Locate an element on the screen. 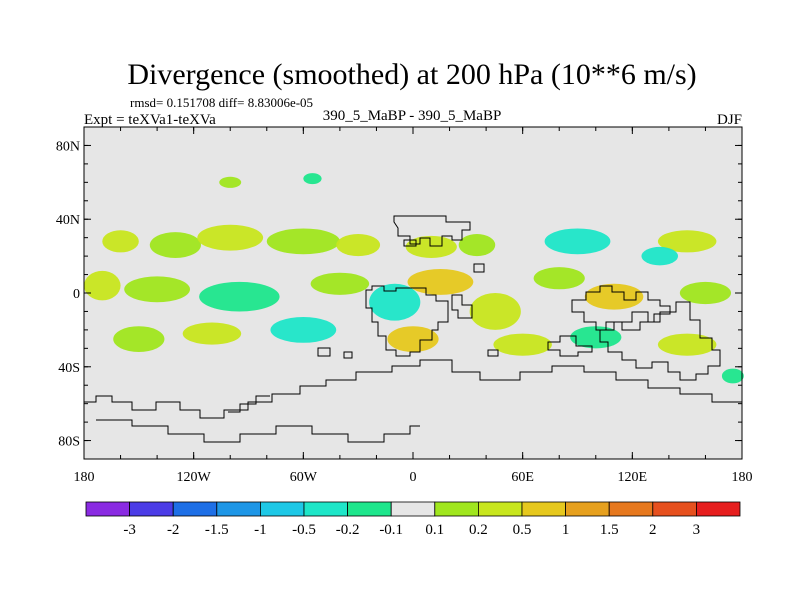 The image size is (800, 600). coastline-arabia is located at coordinates (462, 306).